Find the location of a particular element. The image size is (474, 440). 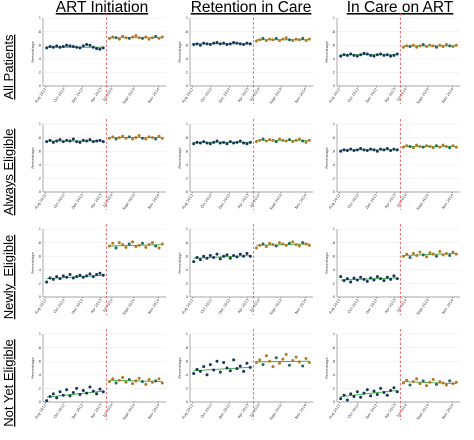

y-axis-label: Percentage is located at coordinates (179, 52).